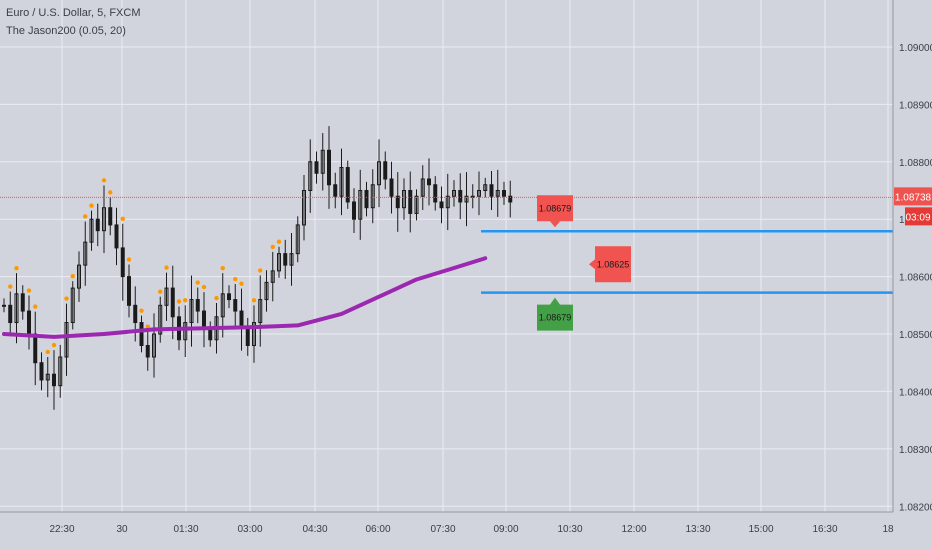 The width and height of the screenshot is (932, 550). What do you see at coordinates (697, 529) in the screenshot?
I see `x-tick-label: 13:30` at bounding box center [697, 529].